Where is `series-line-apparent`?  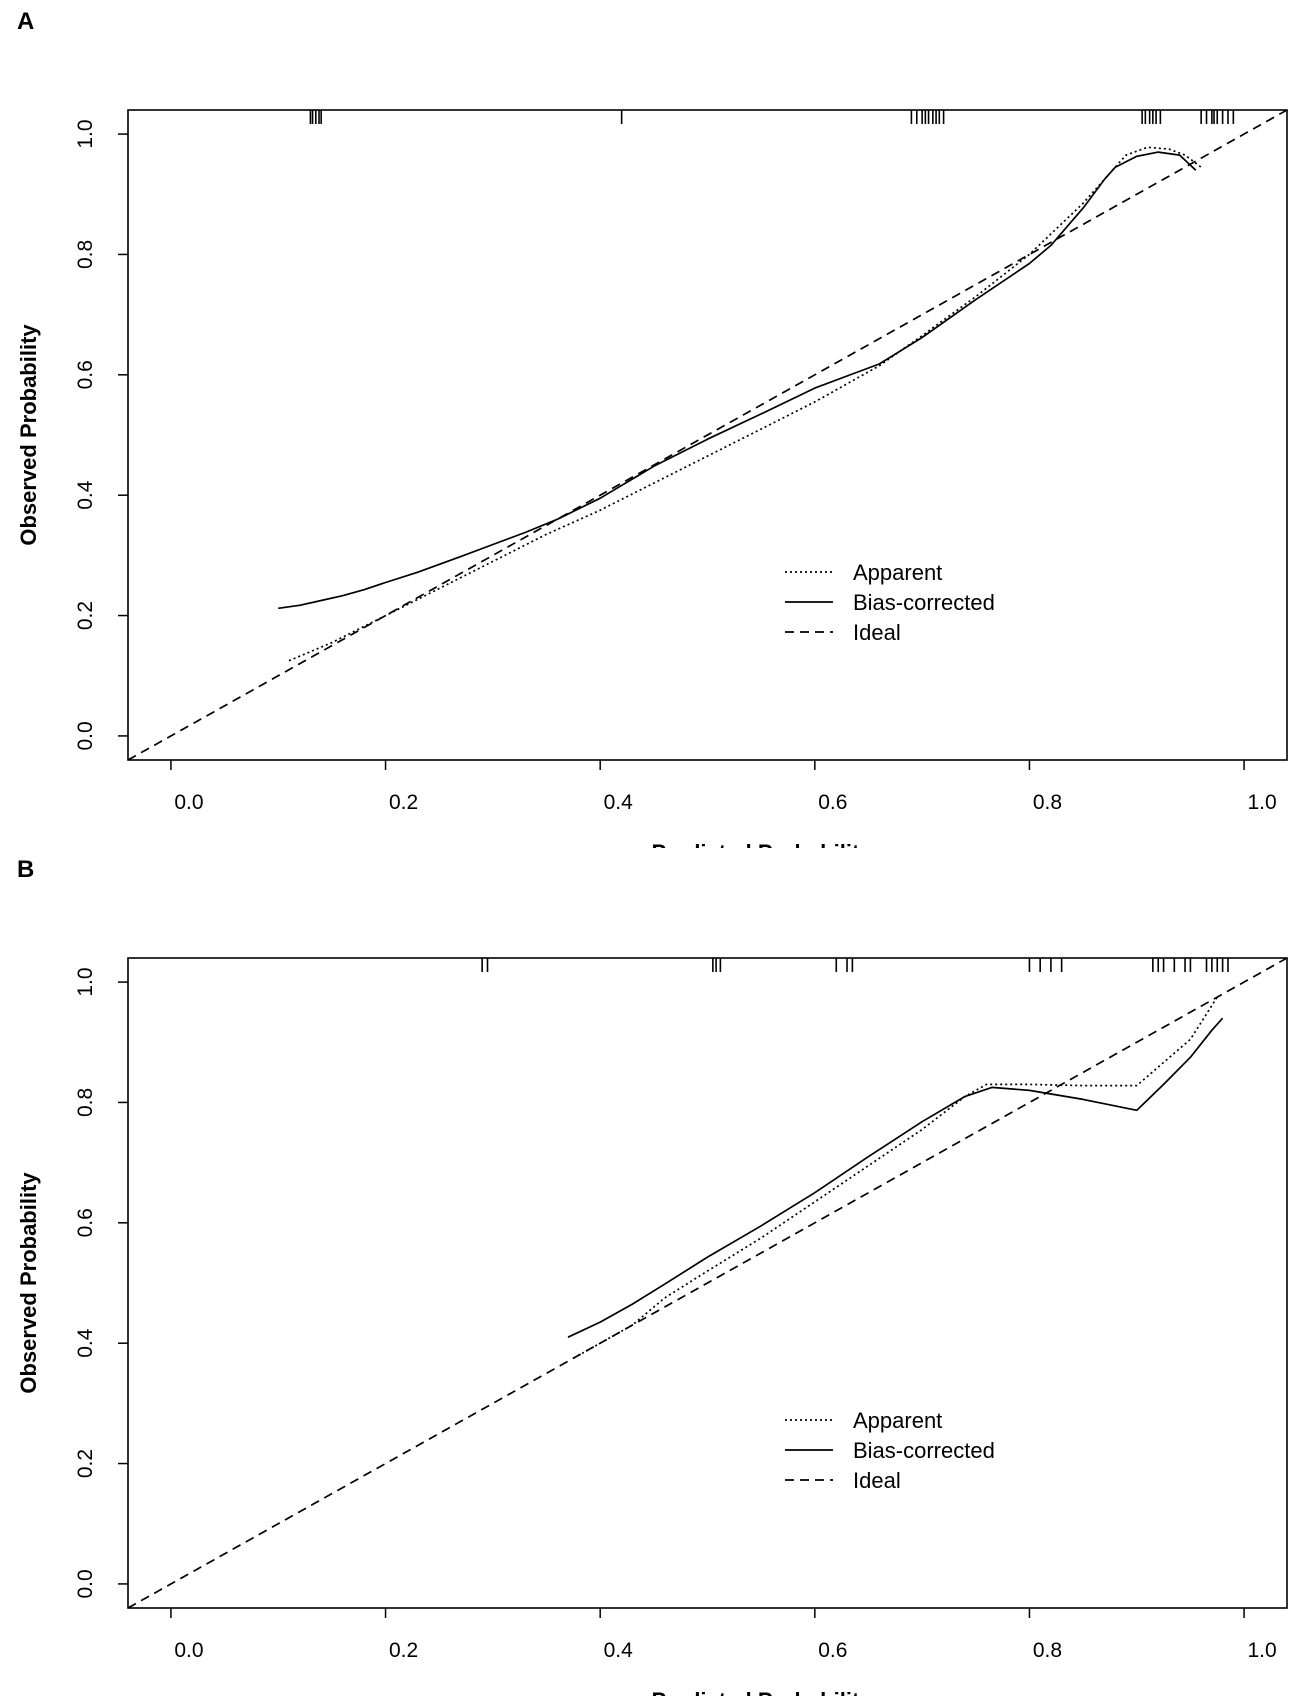
series-line-apparent is located at coordinates (895, 1177).